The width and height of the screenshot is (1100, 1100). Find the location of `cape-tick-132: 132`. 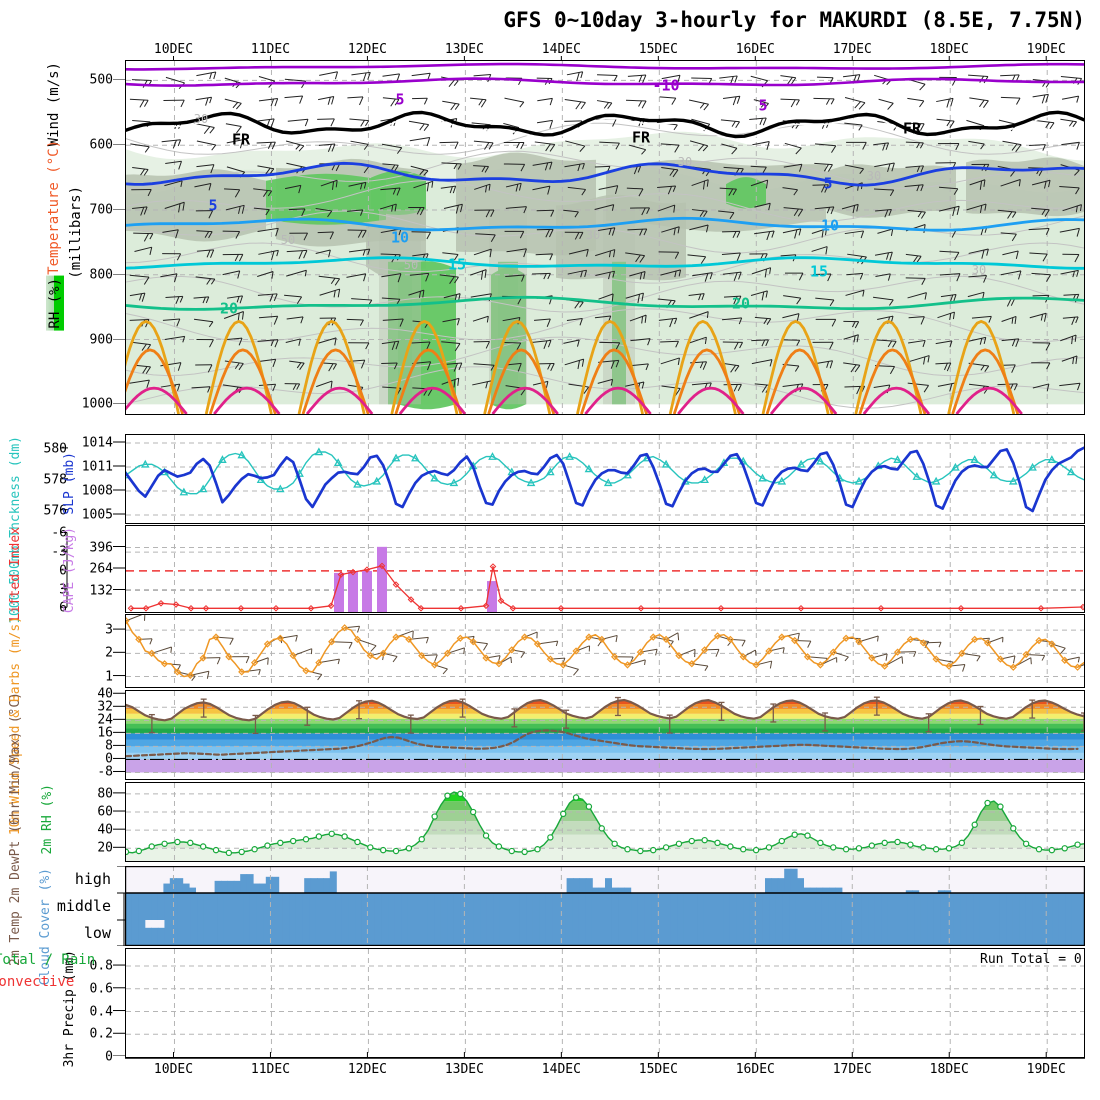

cape-tick-132: 132 is located at coordinates (101, 590).